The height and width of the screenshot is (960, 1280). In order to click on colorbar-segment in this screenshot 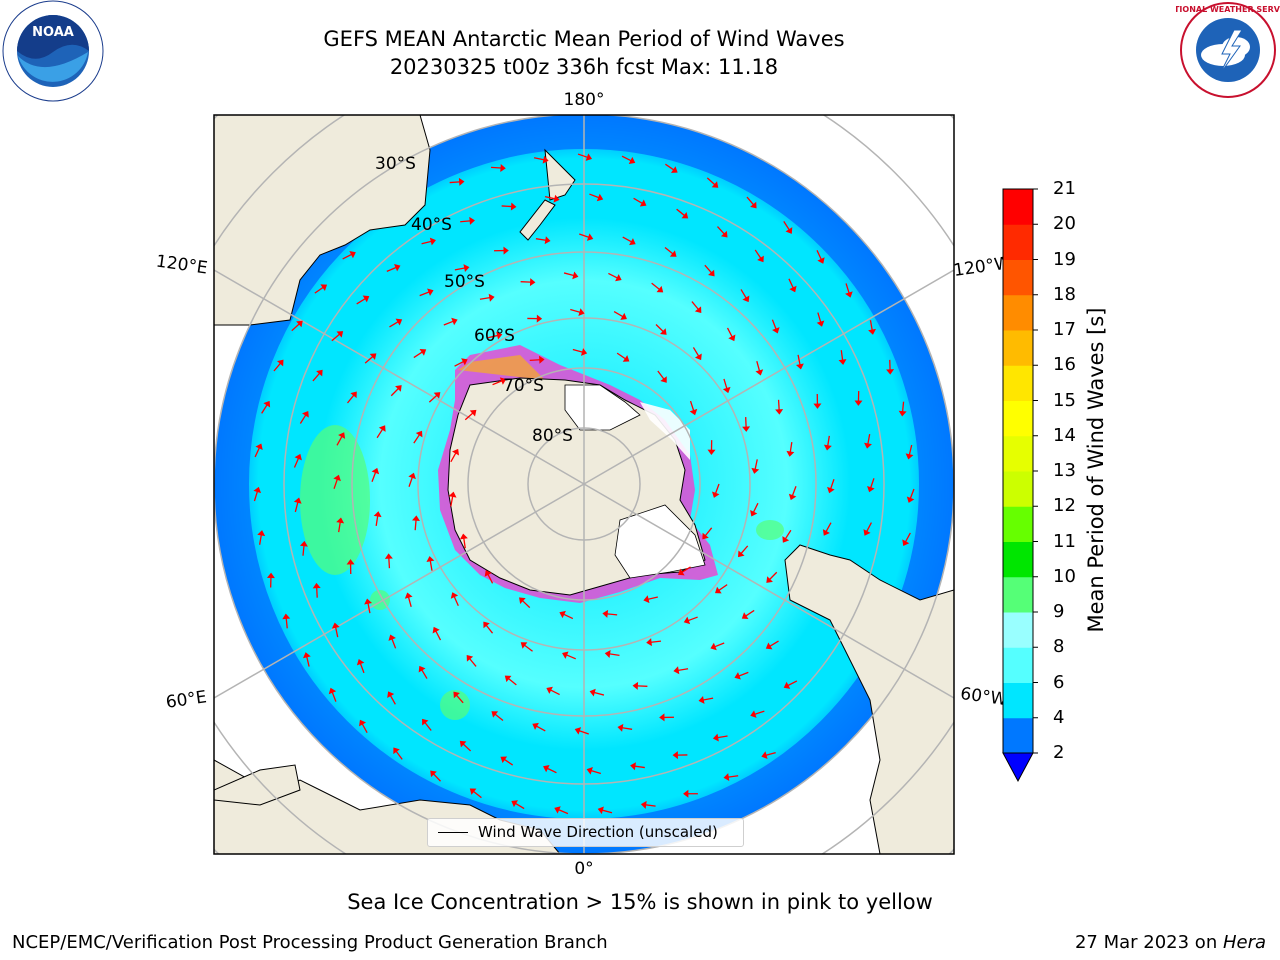, I will do `click(1018, 207)`.